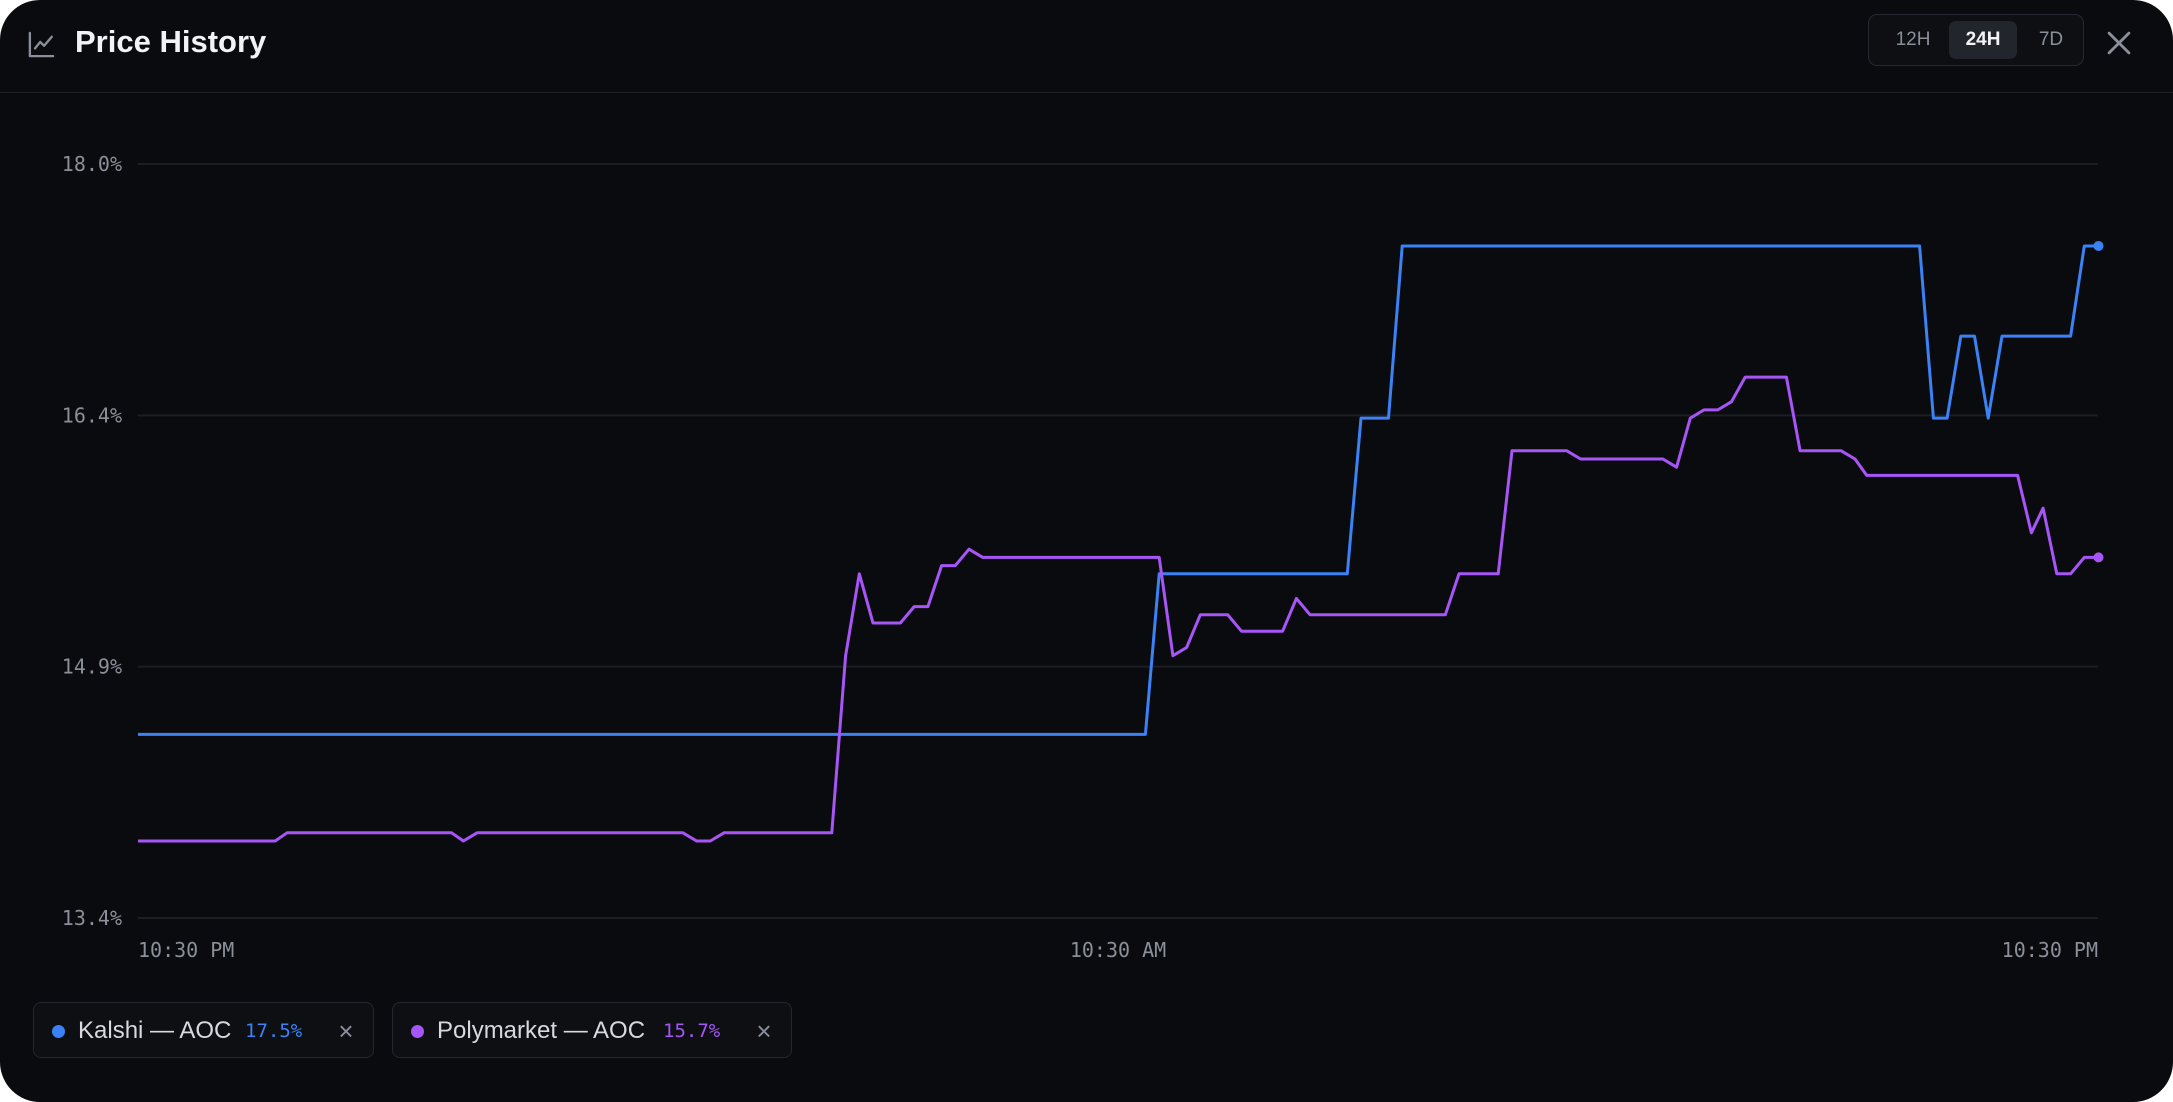 This screenshot has height=1102, width=2173. I want to click on kalshi-series-dot, so click(58, 1031).